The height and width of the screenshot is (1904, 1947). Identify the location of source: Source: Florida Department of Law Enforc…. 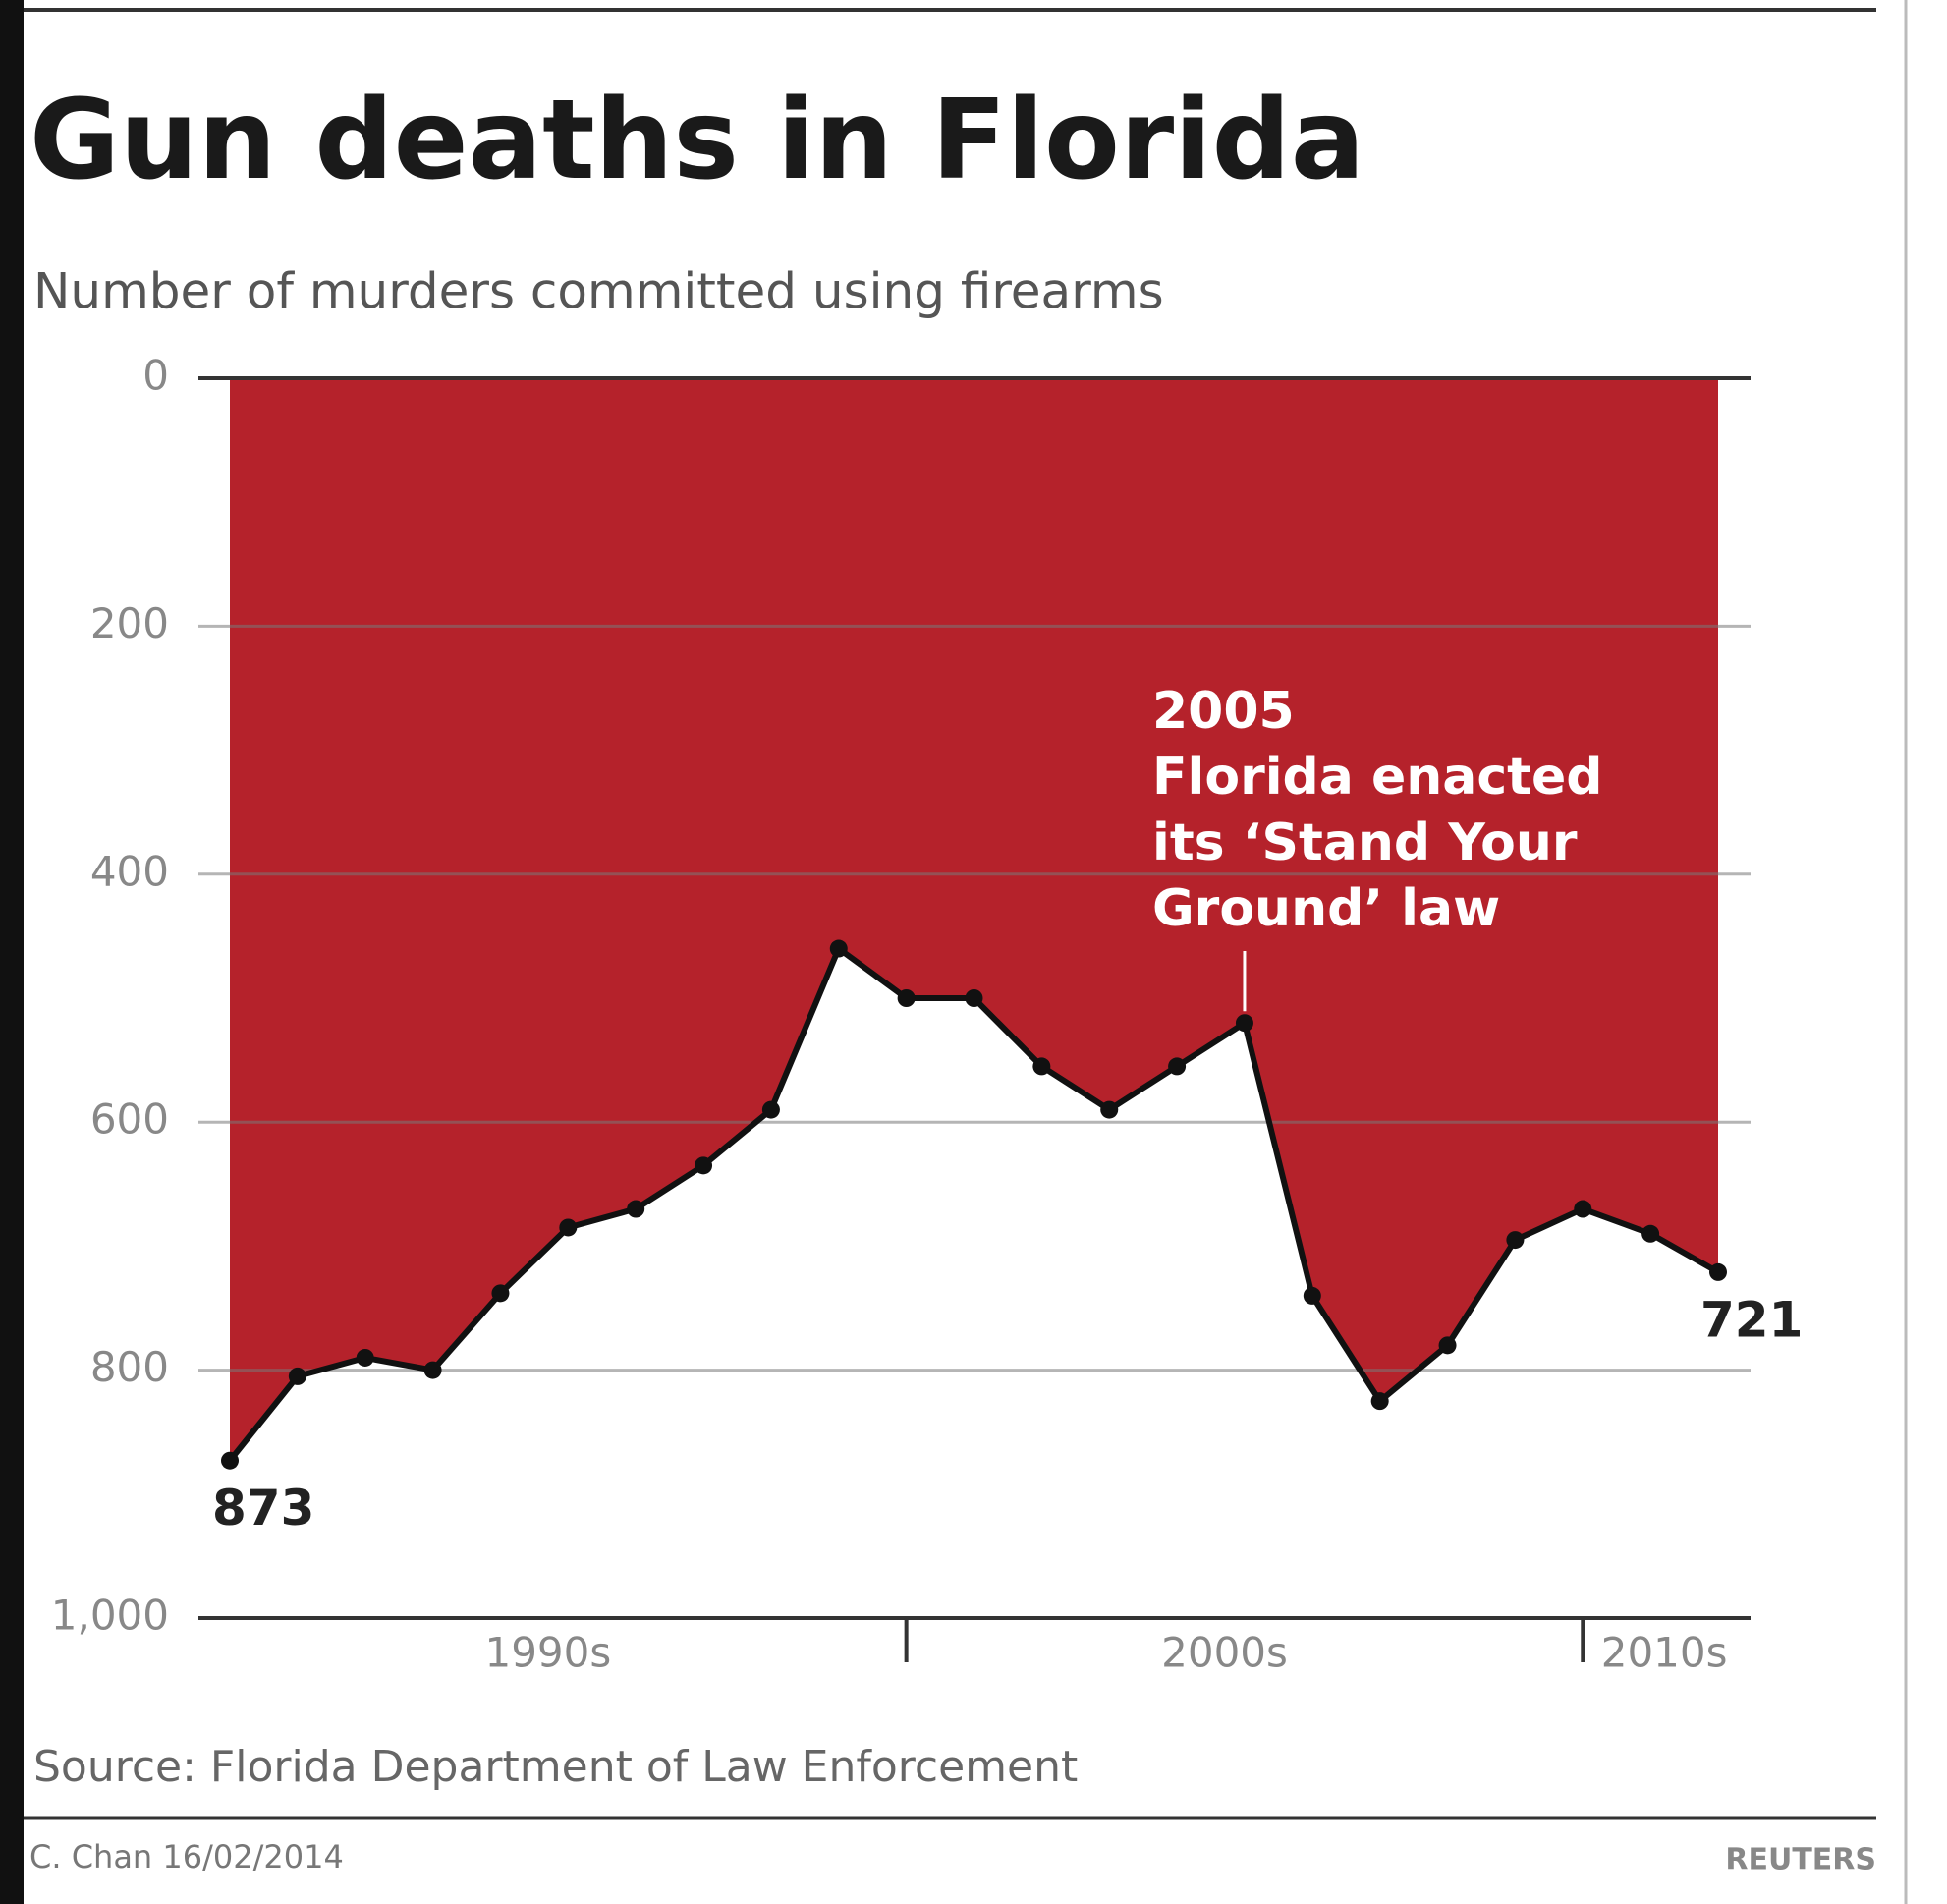
(555, 1767).